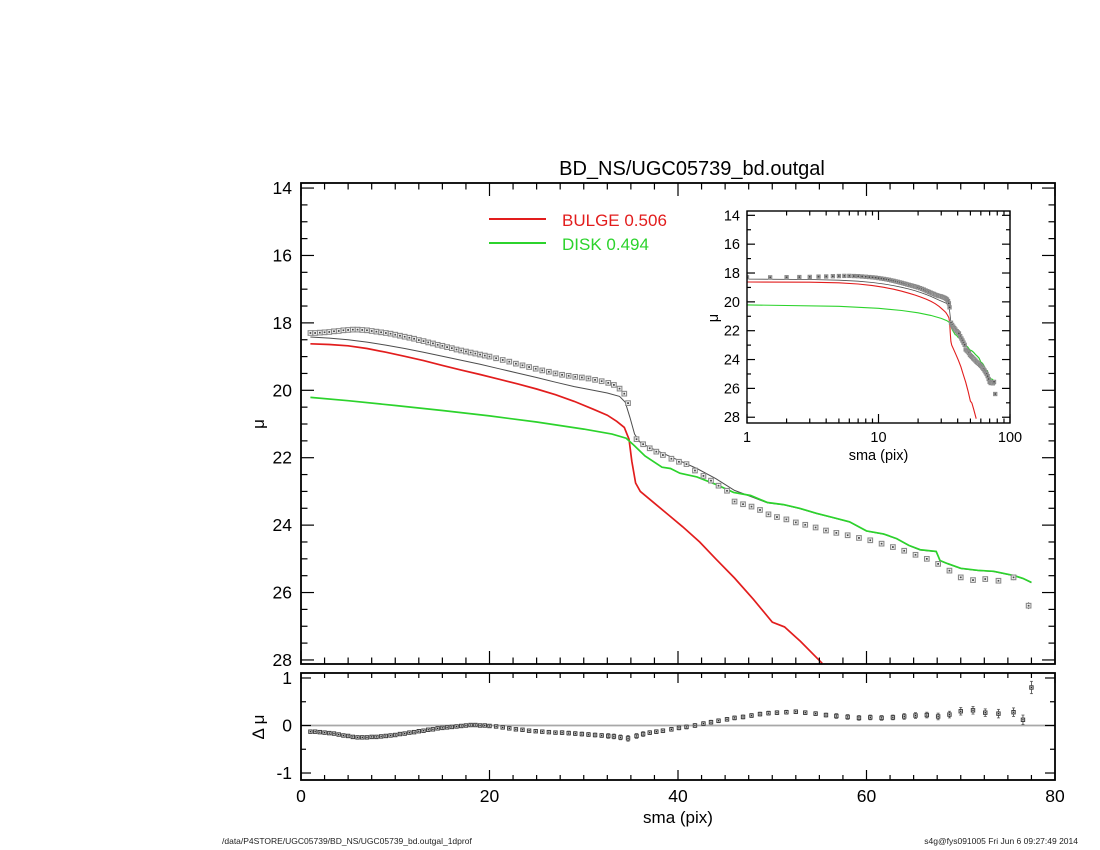 This screenshot has width=1100, height=850. I want to click on inset-x-tick-label: 1, so click(747, 438).